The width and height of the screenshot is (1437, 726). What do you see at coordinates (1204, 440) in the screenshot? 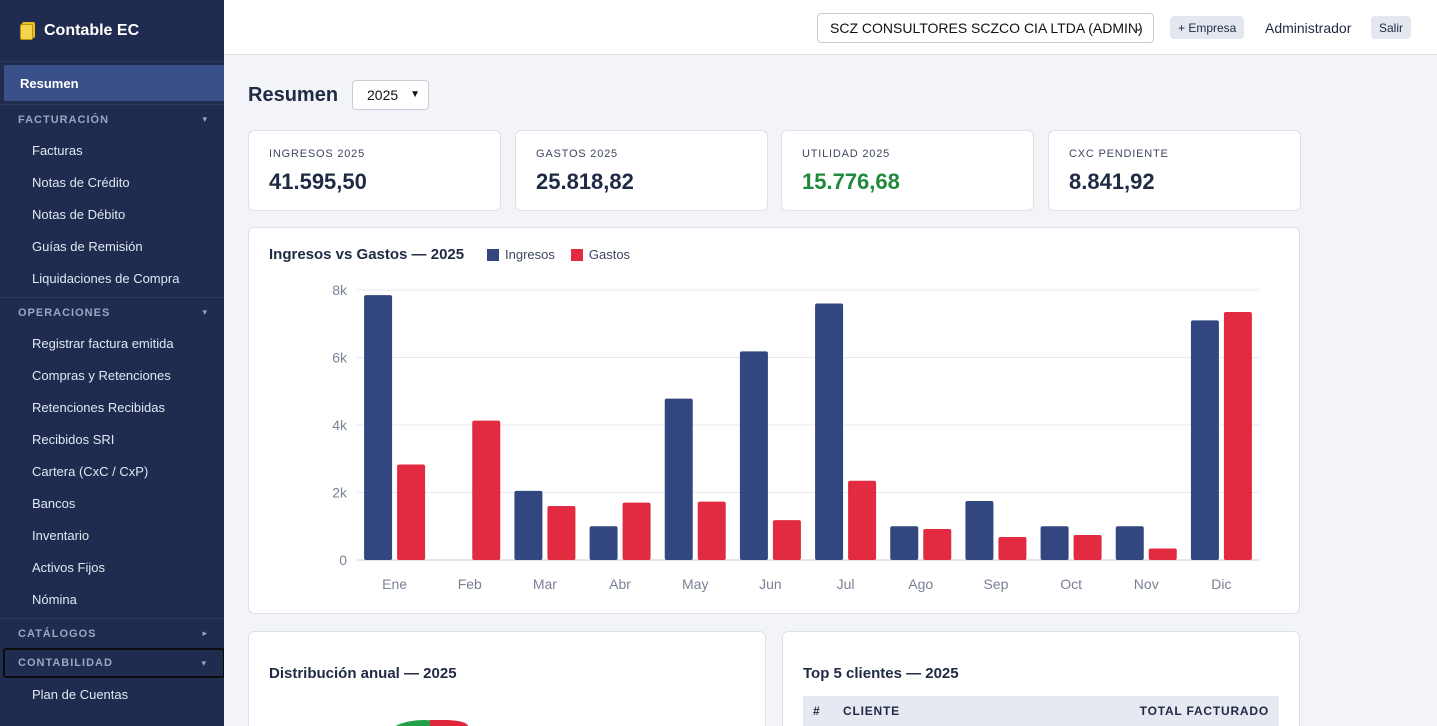
I see `bar-ingresos-dic` at bounding box center [1204, 440].